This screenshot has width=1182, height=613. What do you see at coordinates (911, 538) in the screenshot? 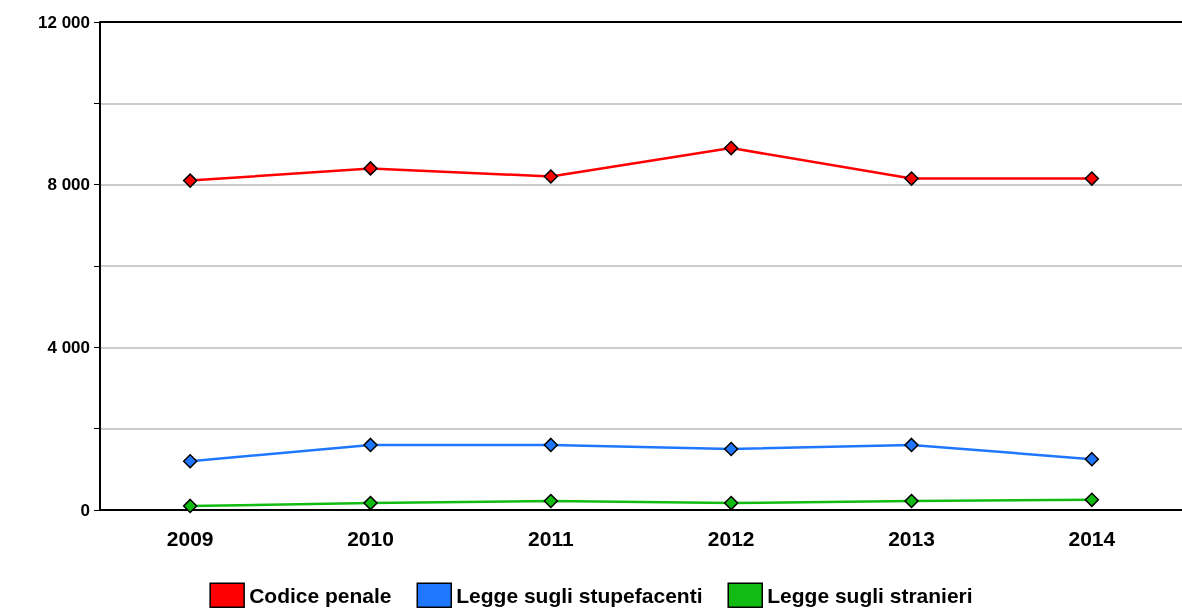
I see `x-tick-label: 2013` at bounding box center [911, 538].